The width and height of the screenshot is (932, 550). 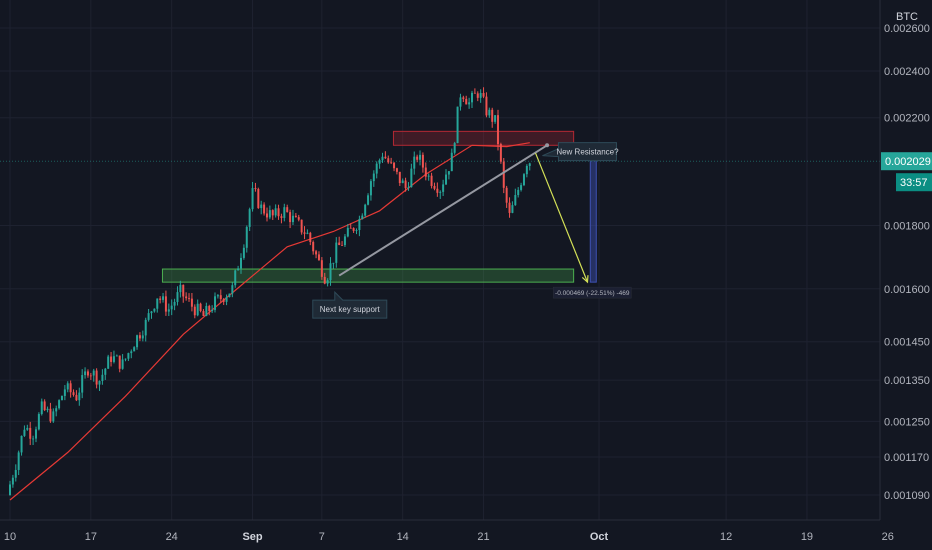 I want to click on countdown-label: 33:57, so click(x=914, y=183).